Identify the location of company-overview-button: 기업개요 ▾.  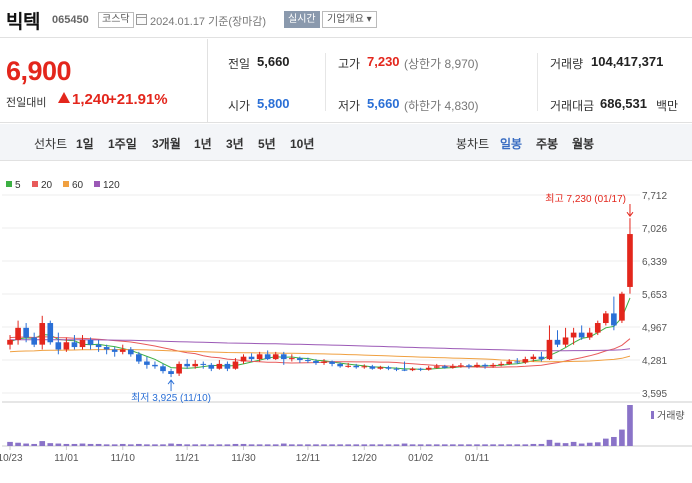
(349, 19).